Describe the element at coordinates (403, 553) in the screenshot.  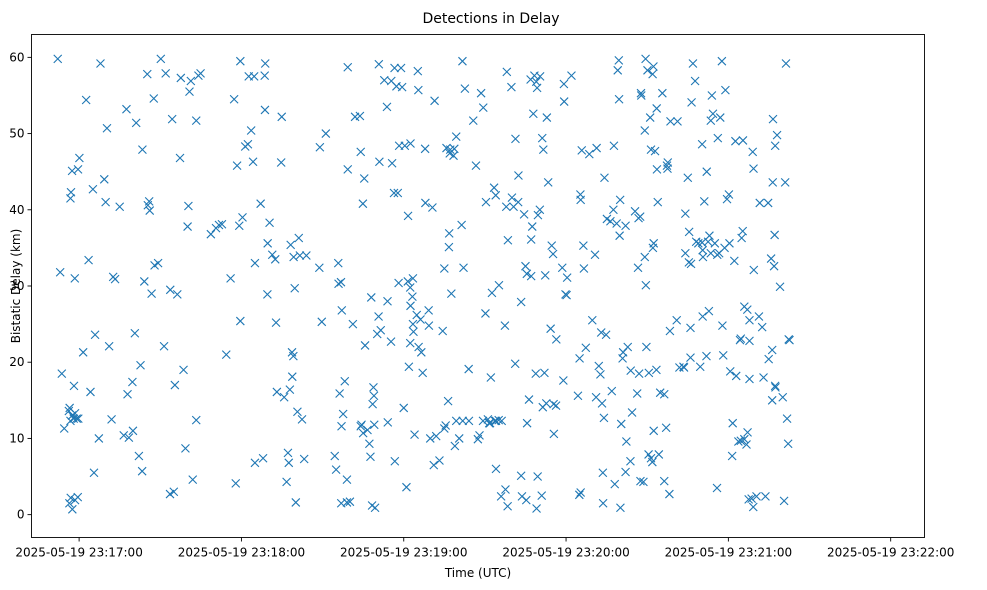
I see `x-tick-label: 2025-05-19 23:19:00` at that location.